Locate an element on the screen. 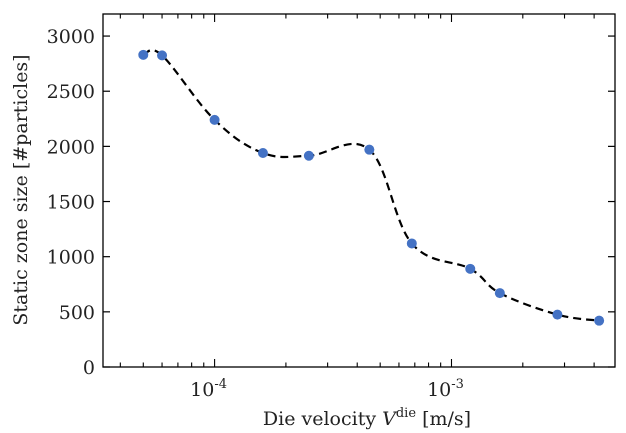 The image size is (626, 433). y-tick-label: 2500 is located at coordinates (71, 92).